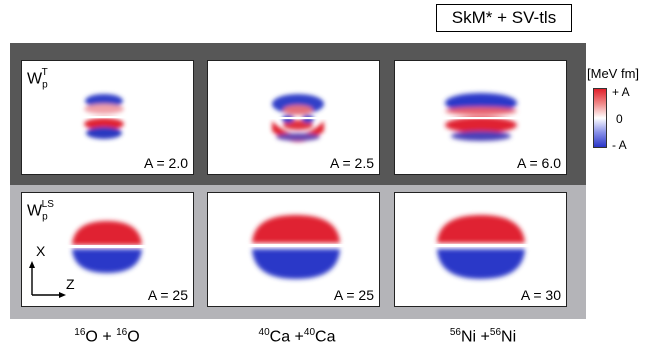 The image size is (646, 346). I want to click on blue-lobe-bottom, so click(104, 133).